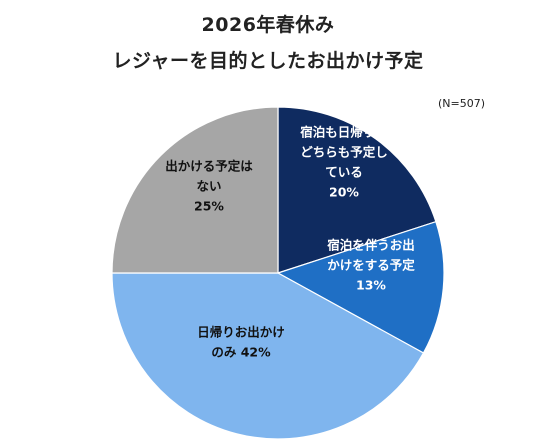 The image size is (536, 444). What do you see at coordinates (371, 265) in the screenshot?
I see `slice-label-2-line-2: かけをする予定` at bounding box center [371, 265].